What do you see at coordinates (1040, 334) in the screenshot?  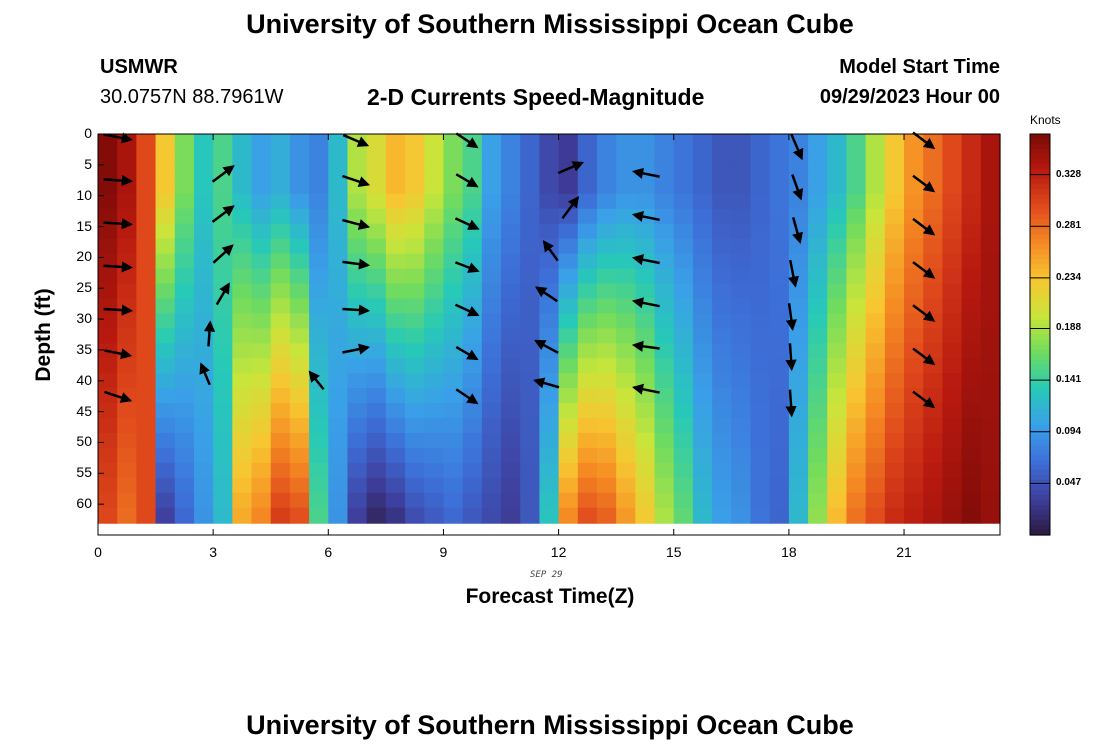 I see `colorbar-frame` at bounding box center [1040, 334].